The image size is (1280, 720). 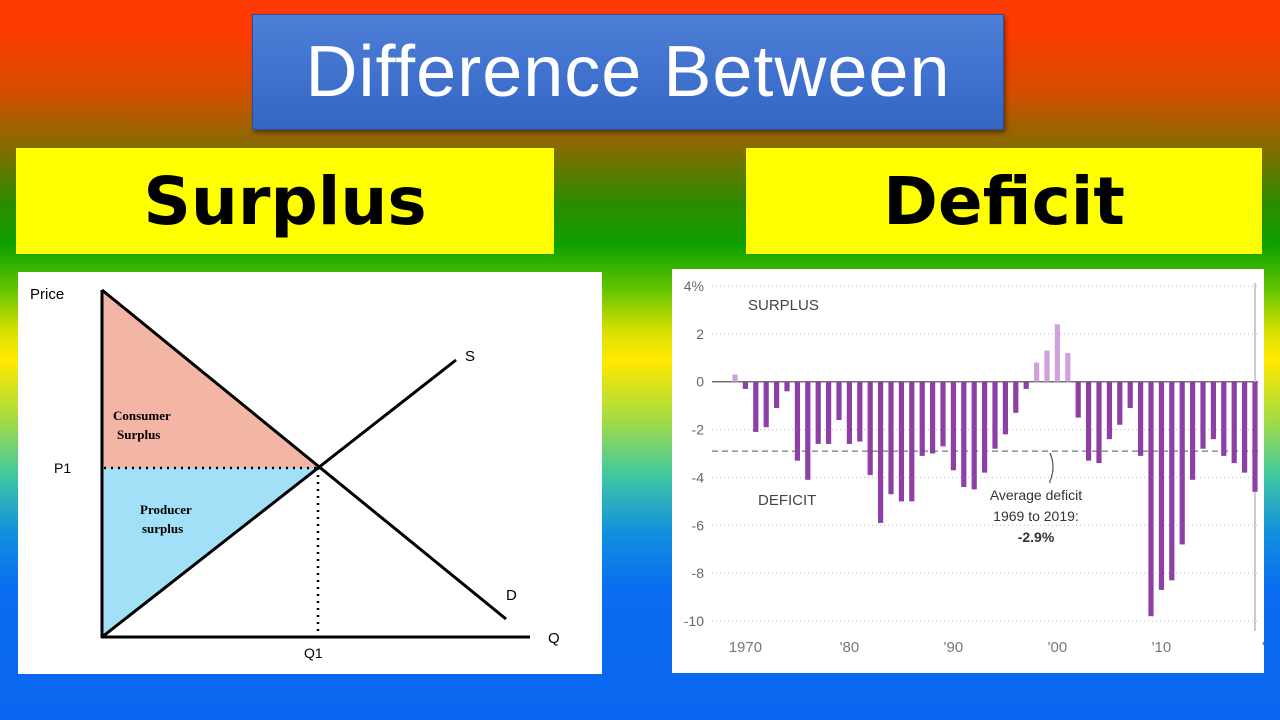 What do you see at coordinates (1036, 516) in the screenshot?
I see `average-annotation: 1969 to 2019:` at bounding box center [1036, 516].